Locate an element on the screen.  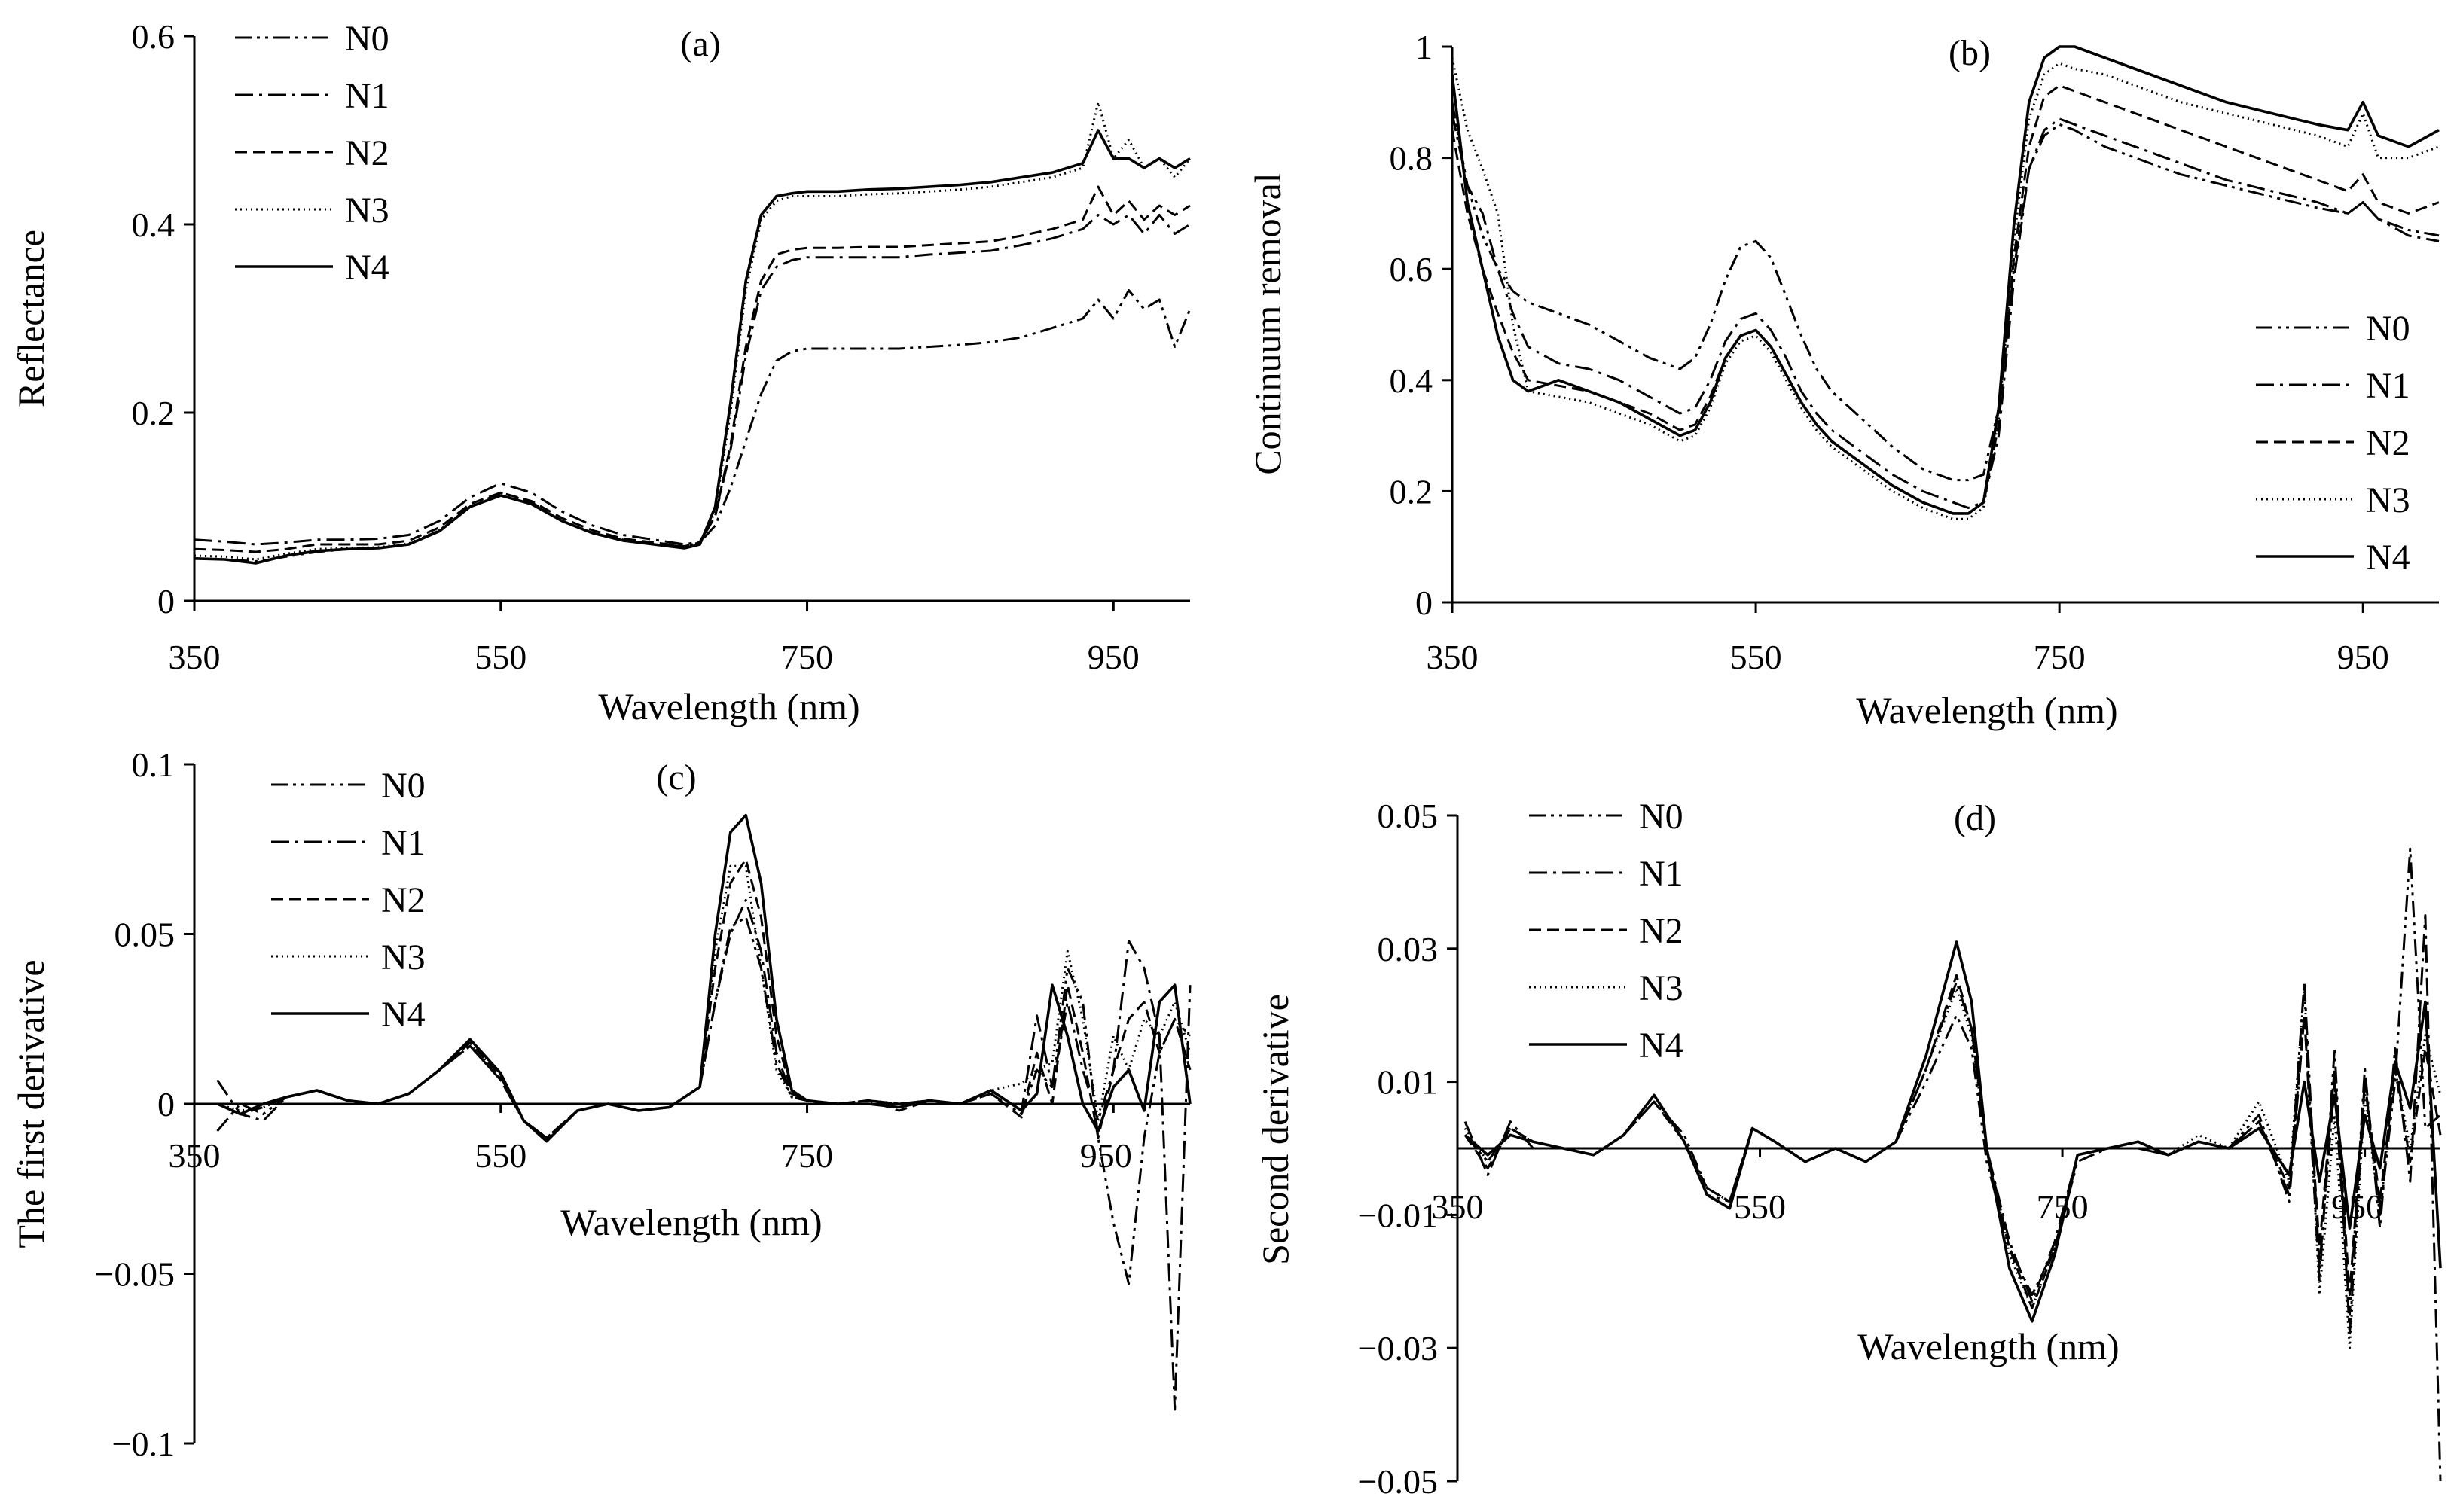
y-tick-label: −0.01 is located at coordinates (1398, 1215).